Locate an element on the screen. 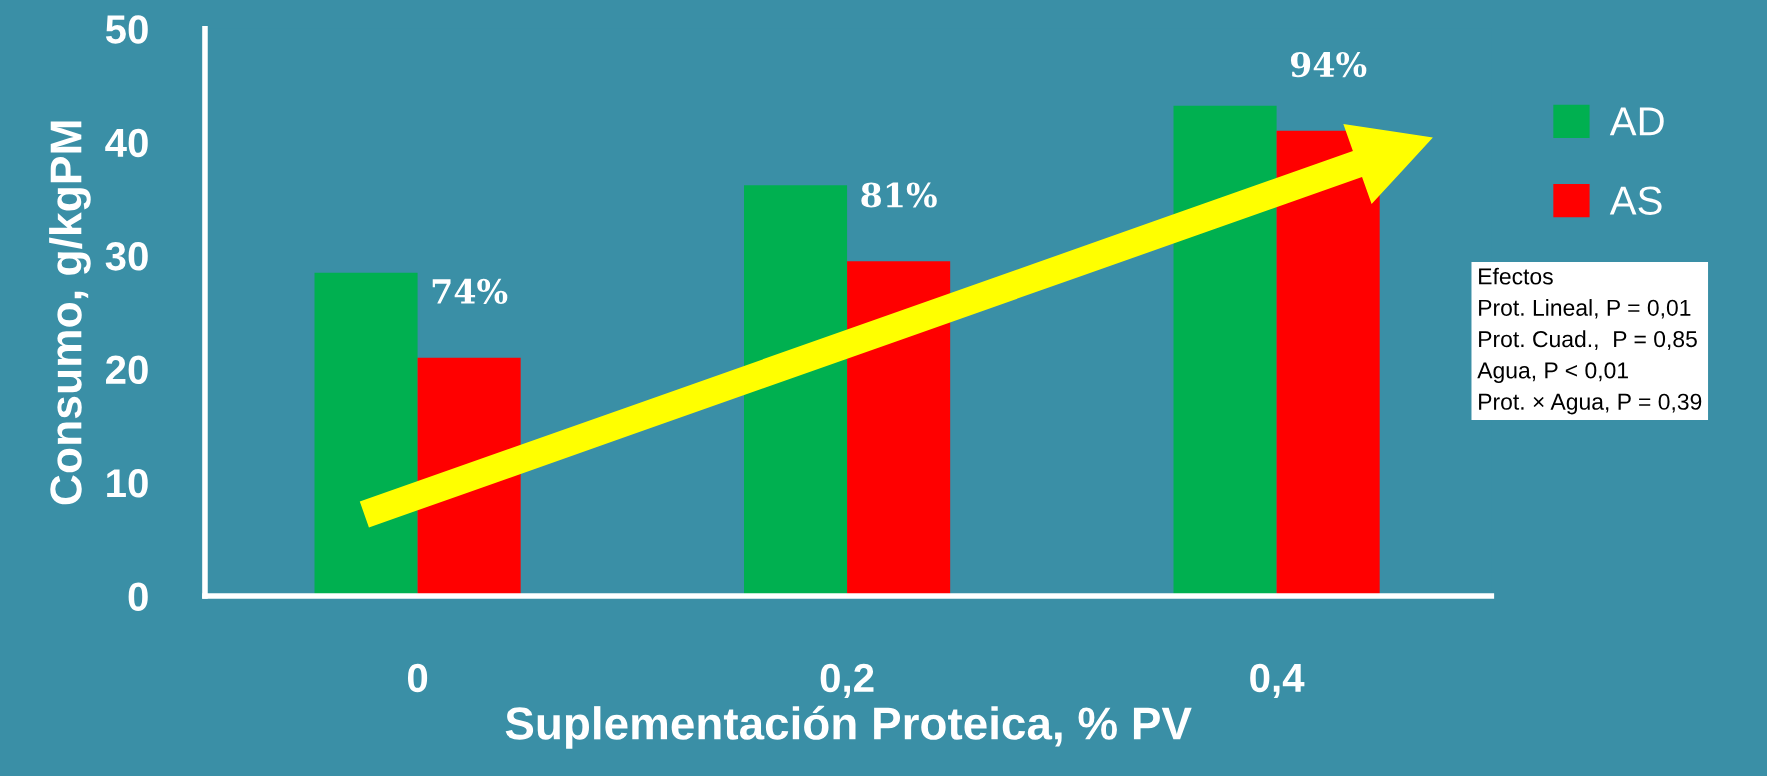  legend-label: AS is located at coordinates (1635, 200).